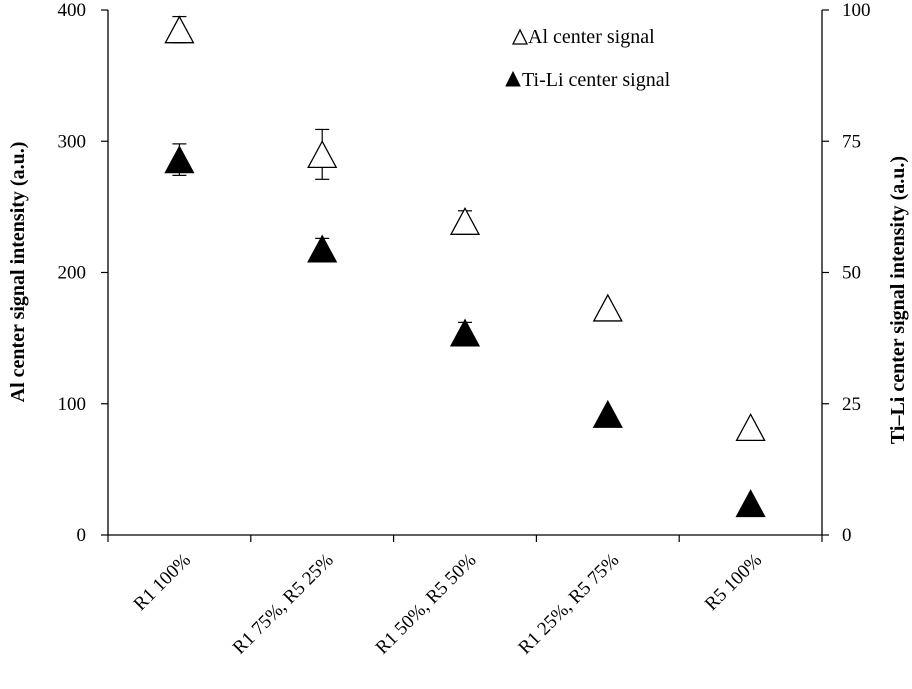  What do you see at coordinates (513, 78) in the screenshot?
I see `legend-filled-triangle-icon` at bounding box center [513, 78].